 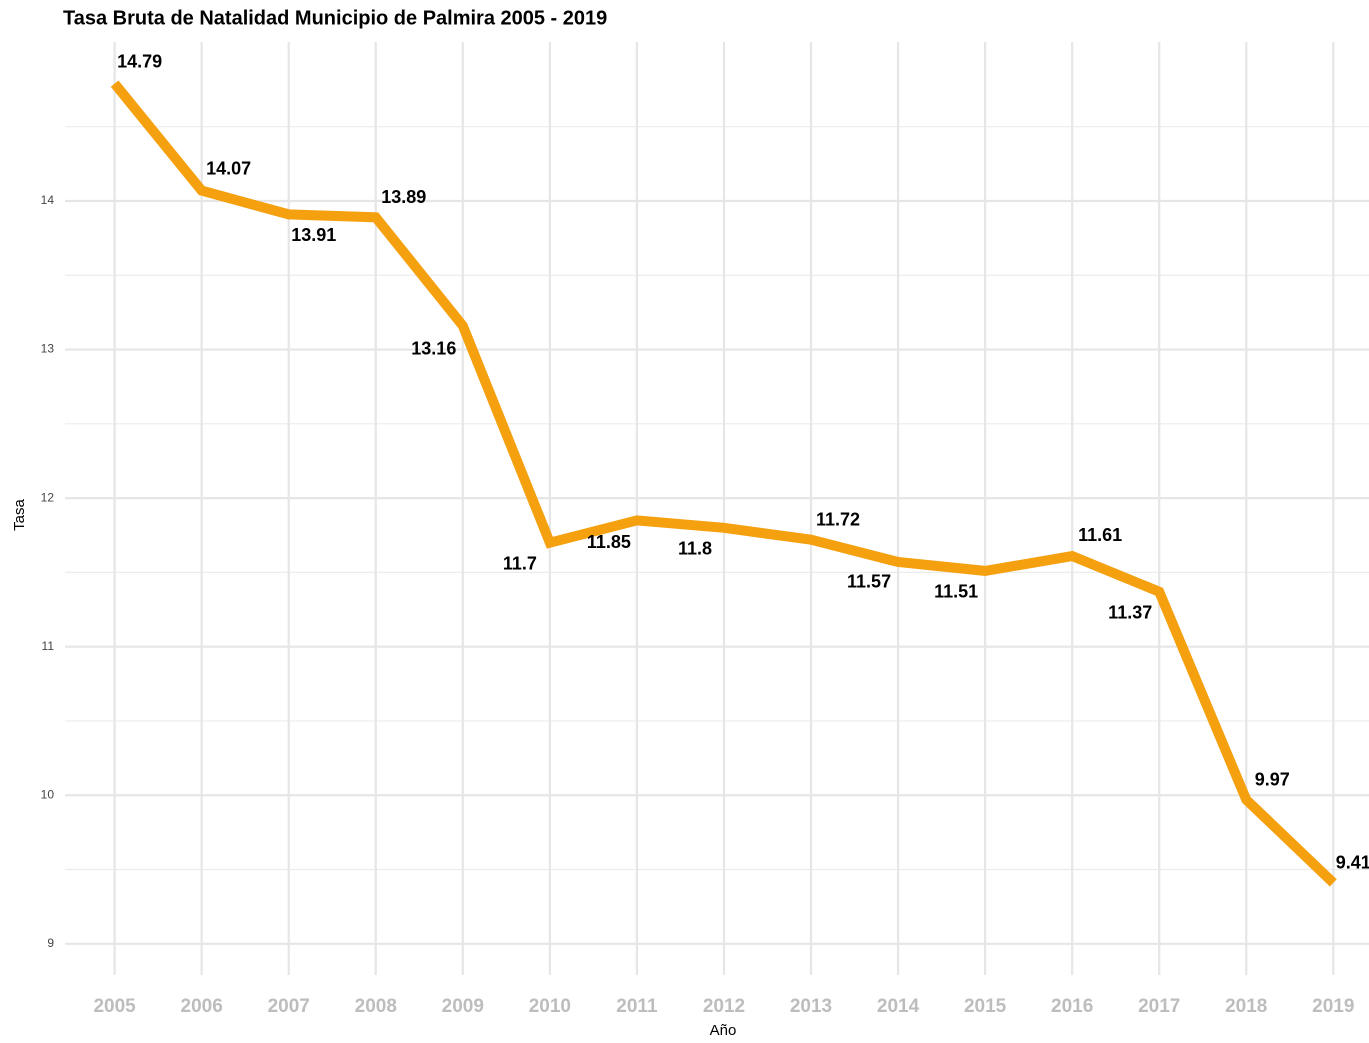 What do you see at coordinates (114, 1006) in the screenshot?
I see `x-tick-label: 2005` at bounding box center [114, 1006].